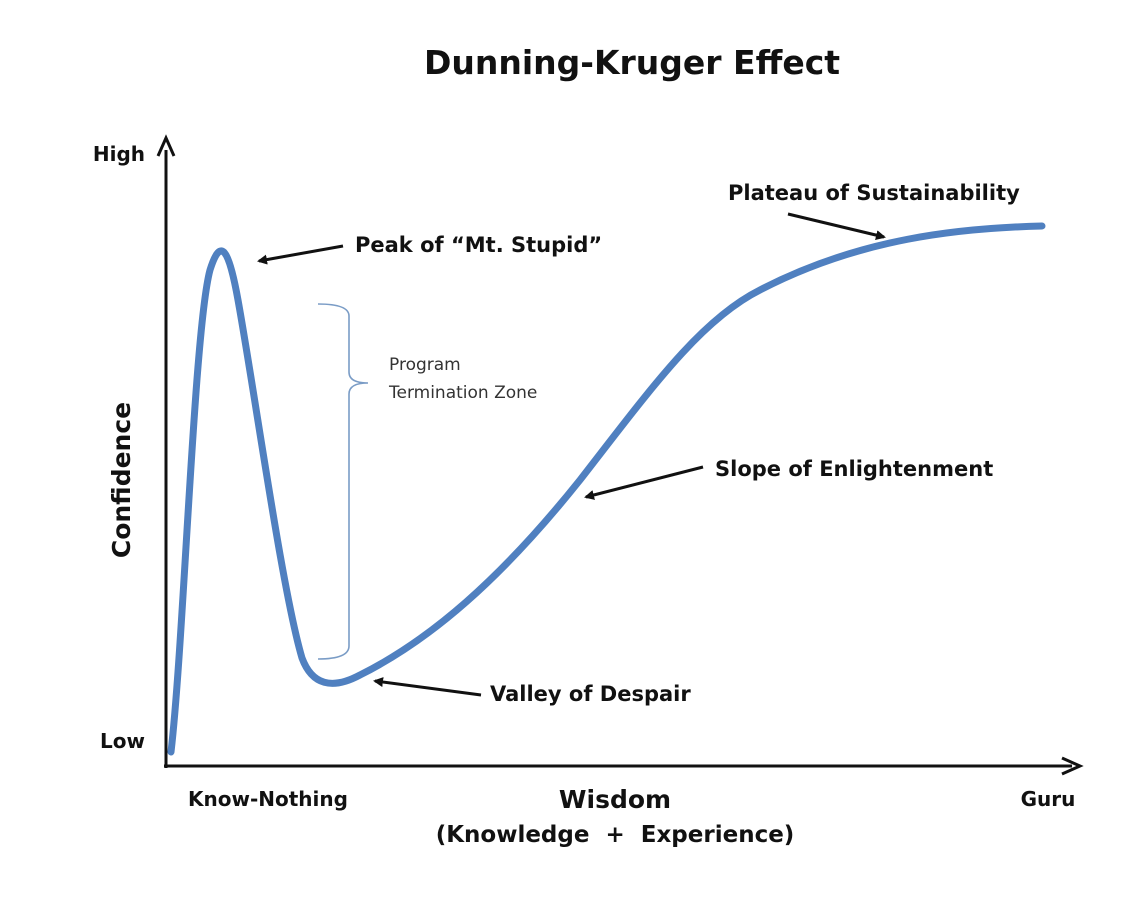 This screenshot has height=908, width=1144. What do you see at coordinates (1048, 799) in the screenshot?
I see `x-axis-end-label: Guru` at bounding box center [1048, 799].